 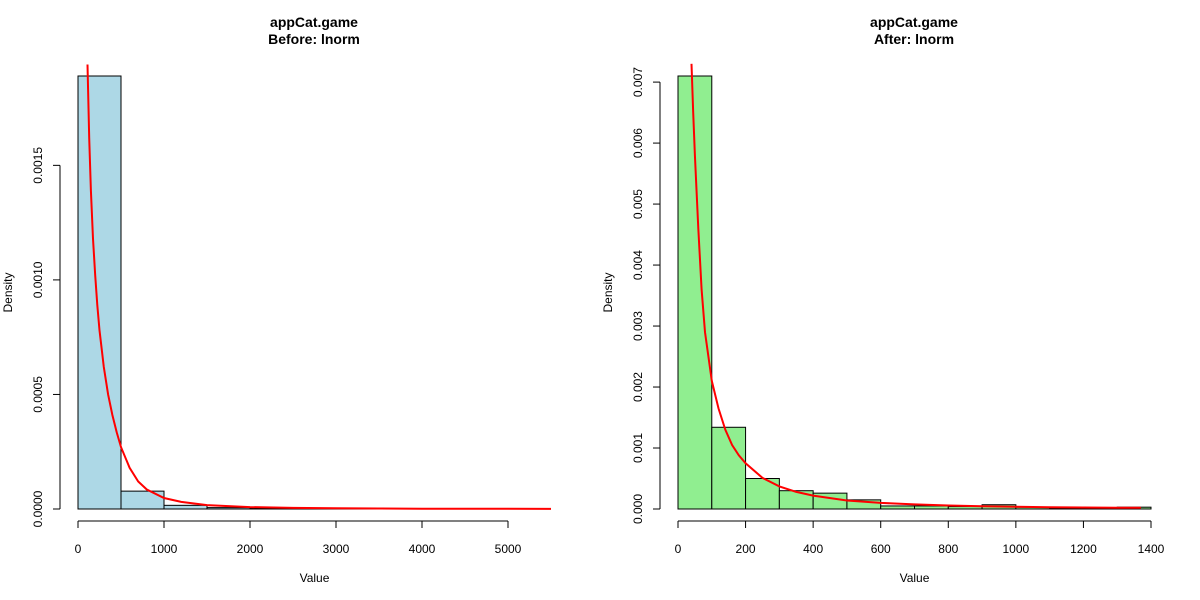 I want to click on chart-subtitle: Before: lnorm, so click(x=314, y=39).